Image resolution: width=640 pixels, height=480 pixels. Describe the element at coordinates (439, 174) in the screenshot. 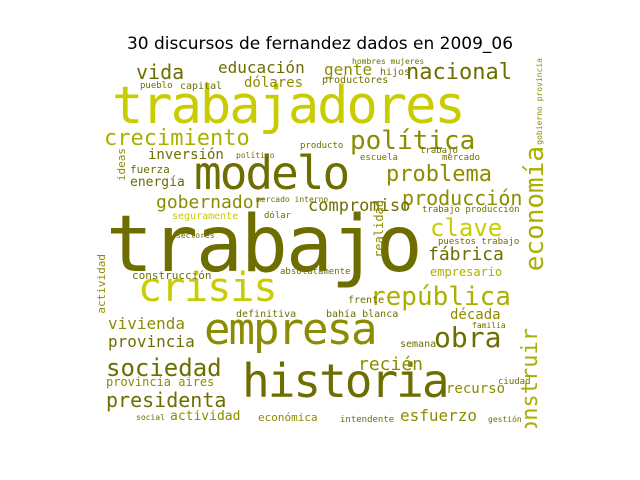

I see `word-problema: problema` at that location.